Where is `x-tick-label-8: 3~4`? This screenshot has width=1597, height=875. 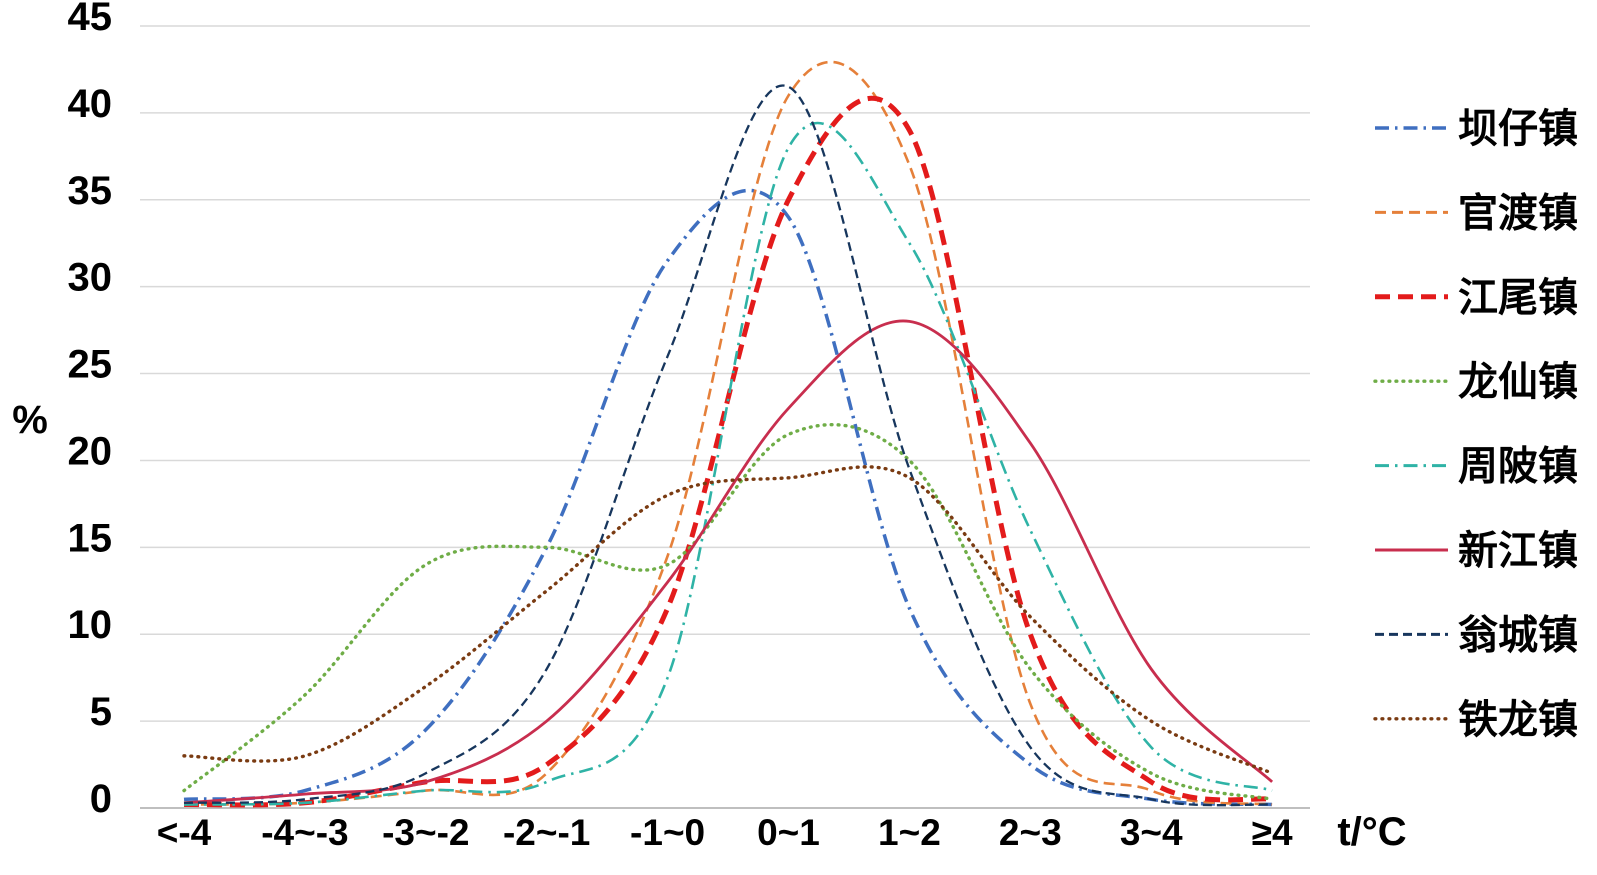
x-tick-label-8: 3~4 is located at coordinates (1151, 832).